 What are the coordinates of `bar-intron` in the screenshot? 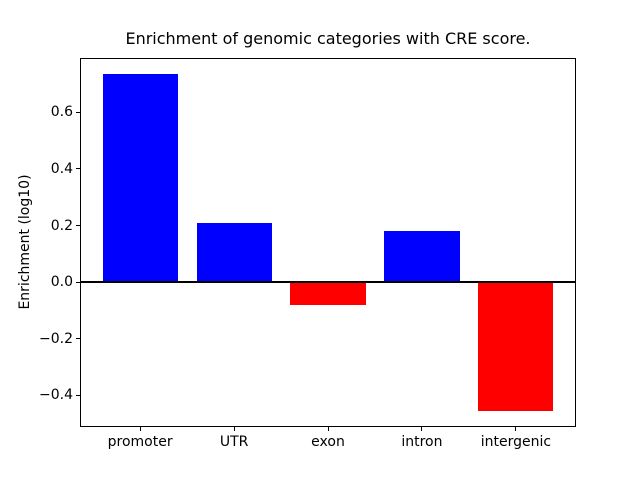 It's located at (422, 257).